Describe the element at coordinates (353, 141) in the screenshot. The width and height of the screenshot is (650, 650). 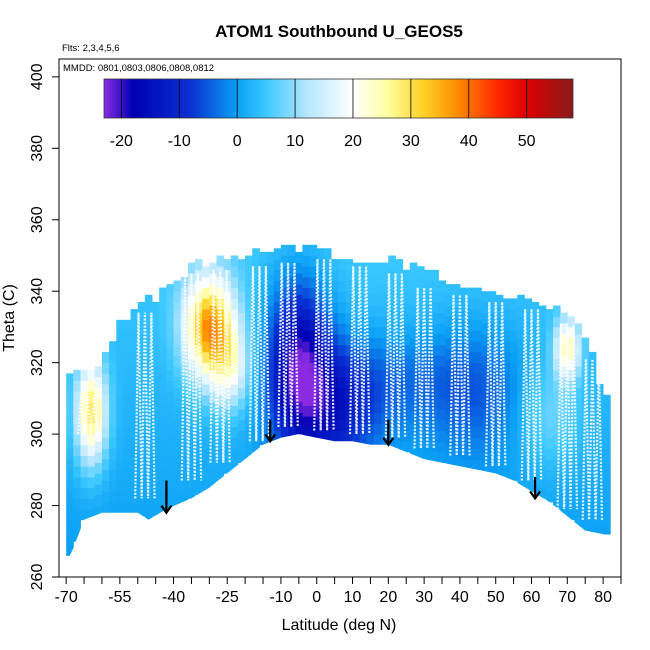
I see `colorbar-tick-label: 20` at that location.